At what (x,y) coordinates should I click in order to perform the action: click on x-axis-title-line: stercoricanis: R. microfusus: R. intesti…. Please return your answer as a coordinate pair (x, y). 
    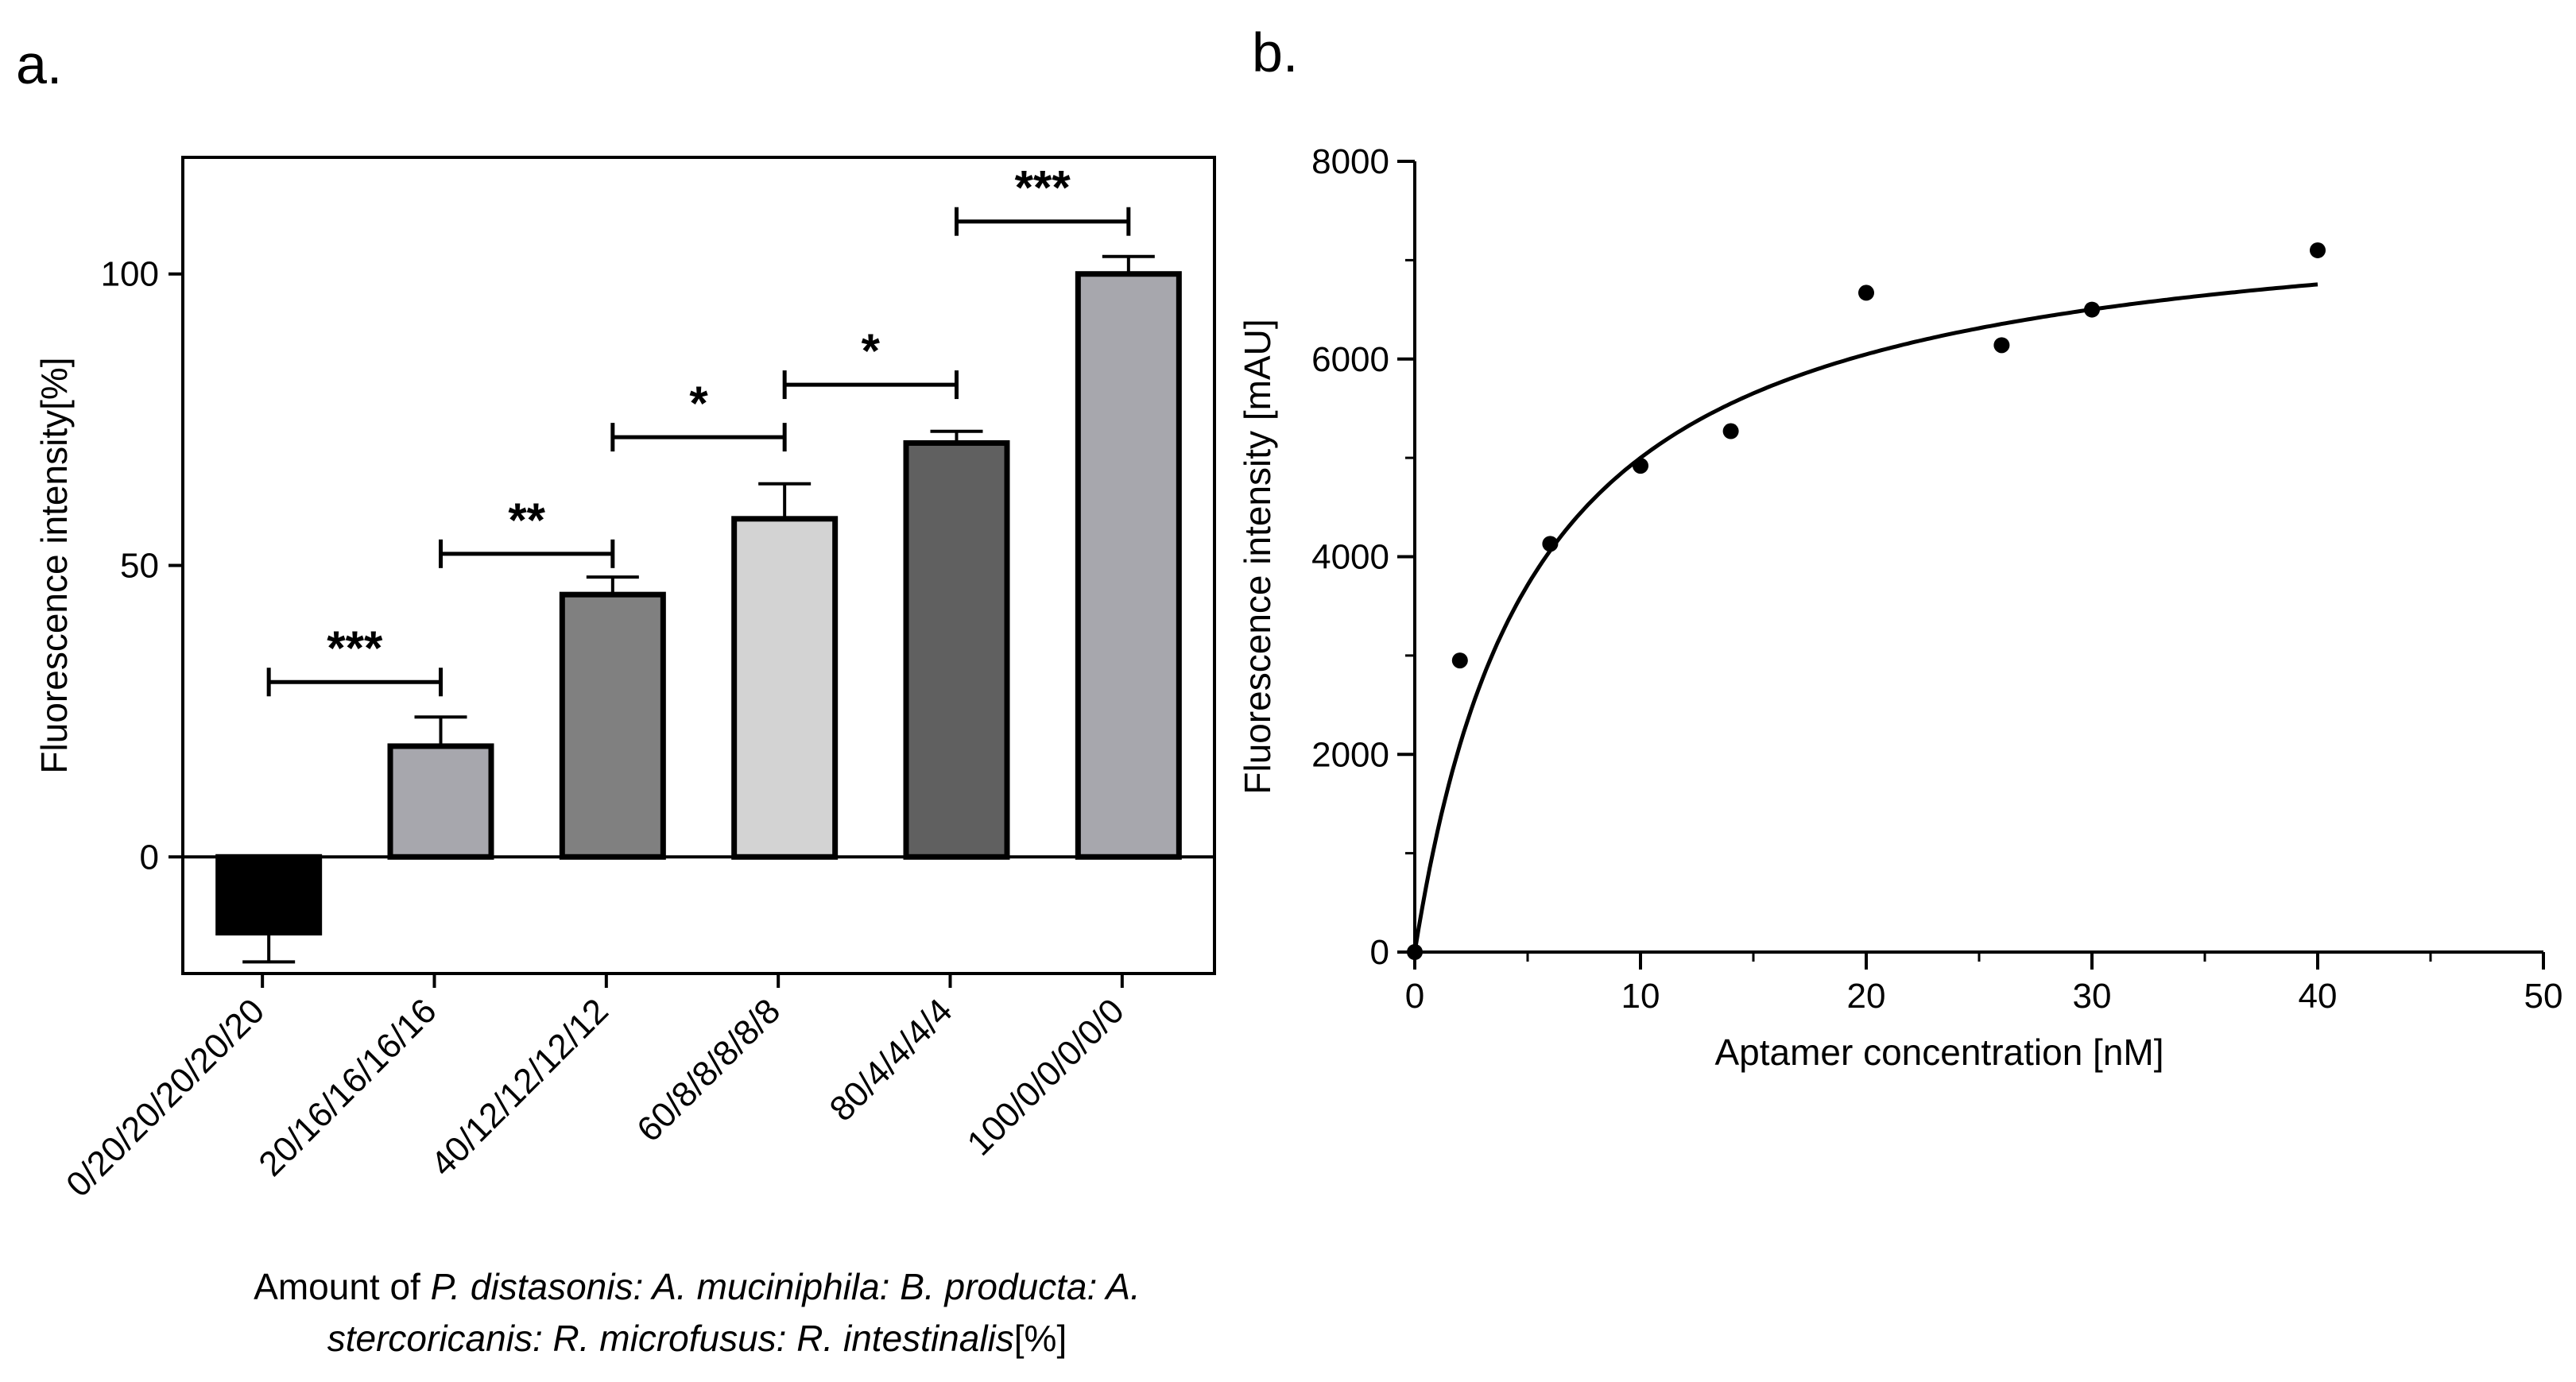
    Looking at the image, I should click on (697, 1338).